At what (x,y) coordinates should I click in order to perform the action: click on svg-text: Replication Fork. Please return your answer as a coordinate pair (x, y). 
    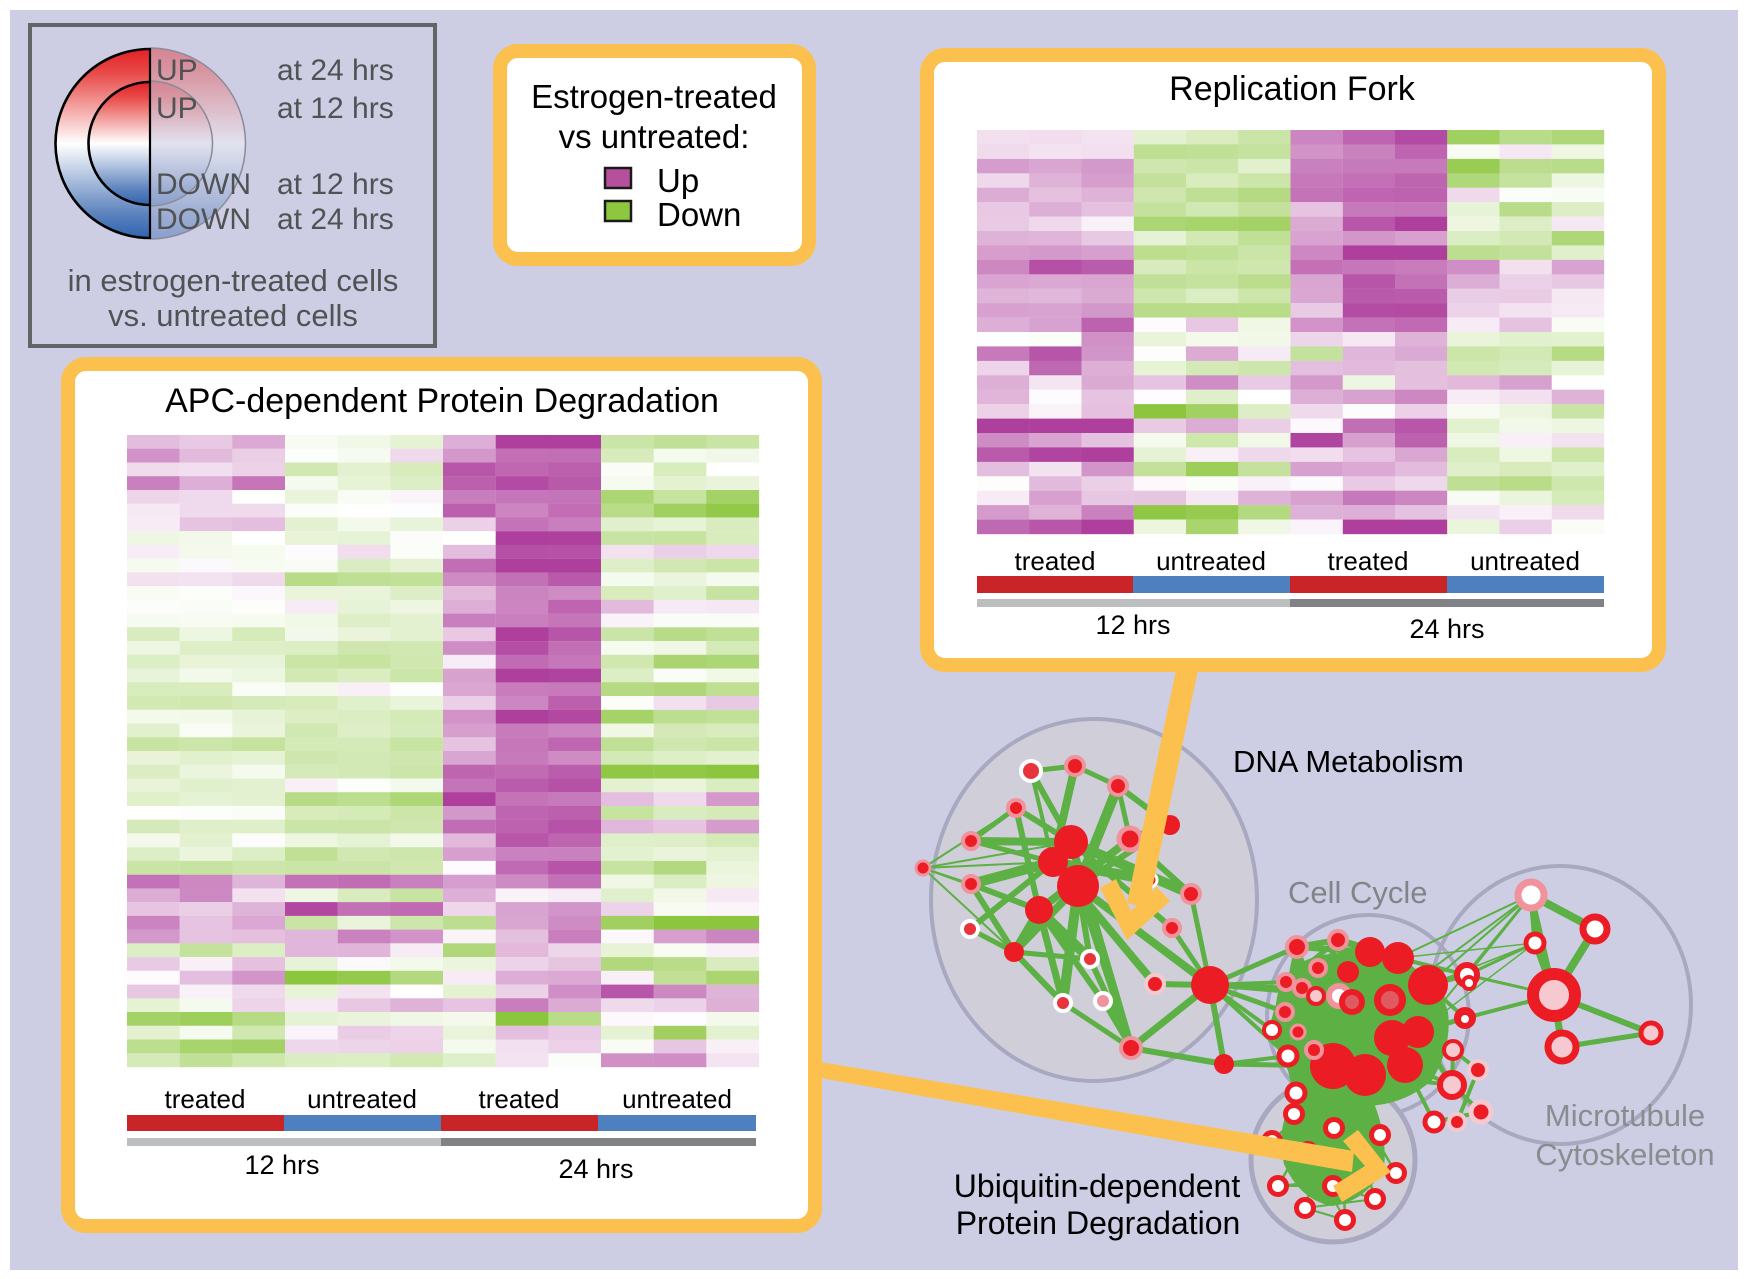
    Looking at the image, I should click on (1292, 89).